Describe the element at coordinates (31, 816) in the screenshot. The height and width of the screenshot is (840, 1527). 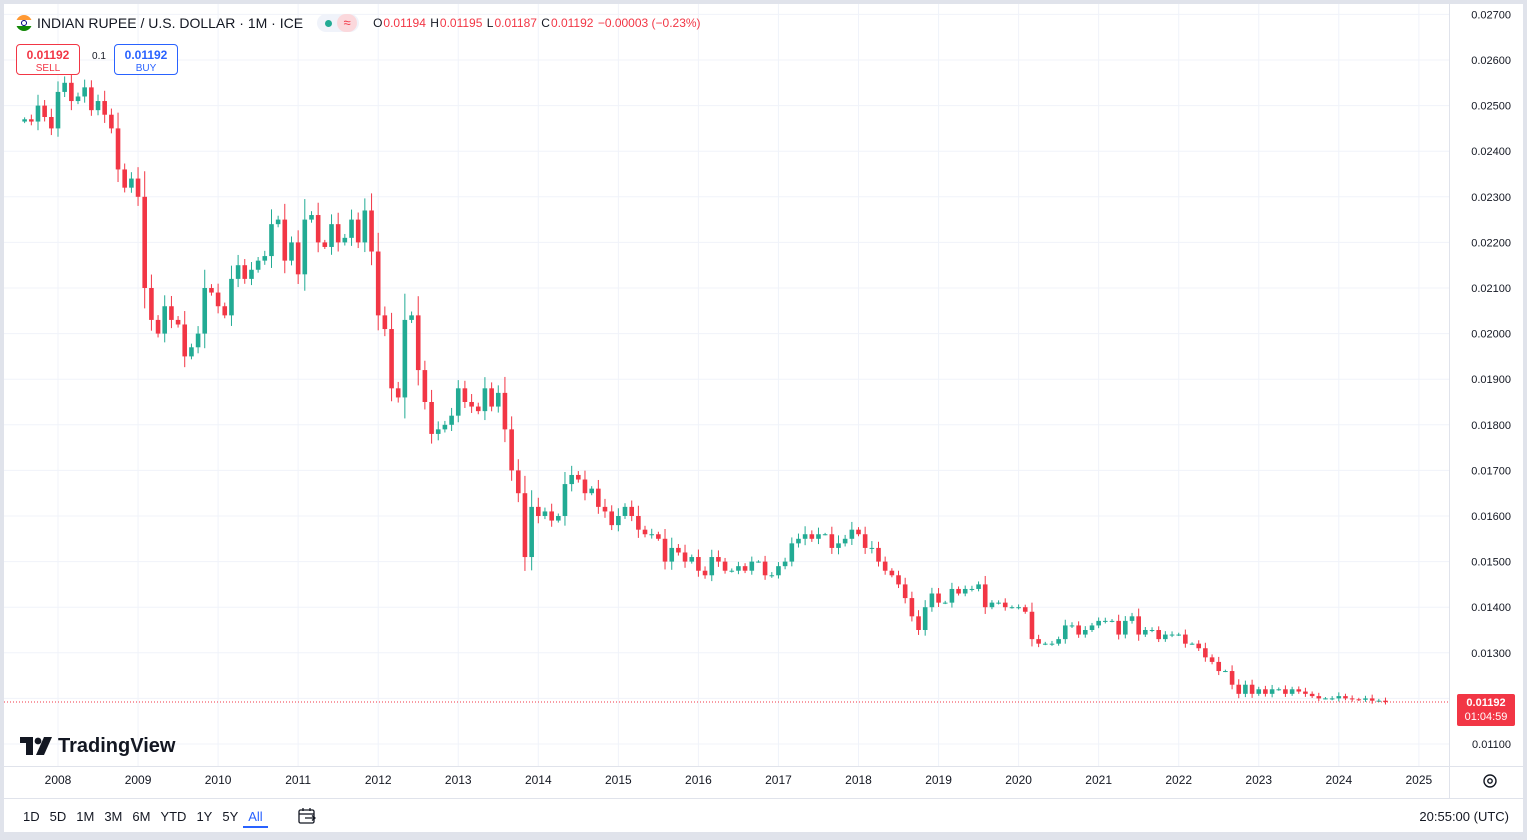
I see `range-button-1d: 1D` at that location.